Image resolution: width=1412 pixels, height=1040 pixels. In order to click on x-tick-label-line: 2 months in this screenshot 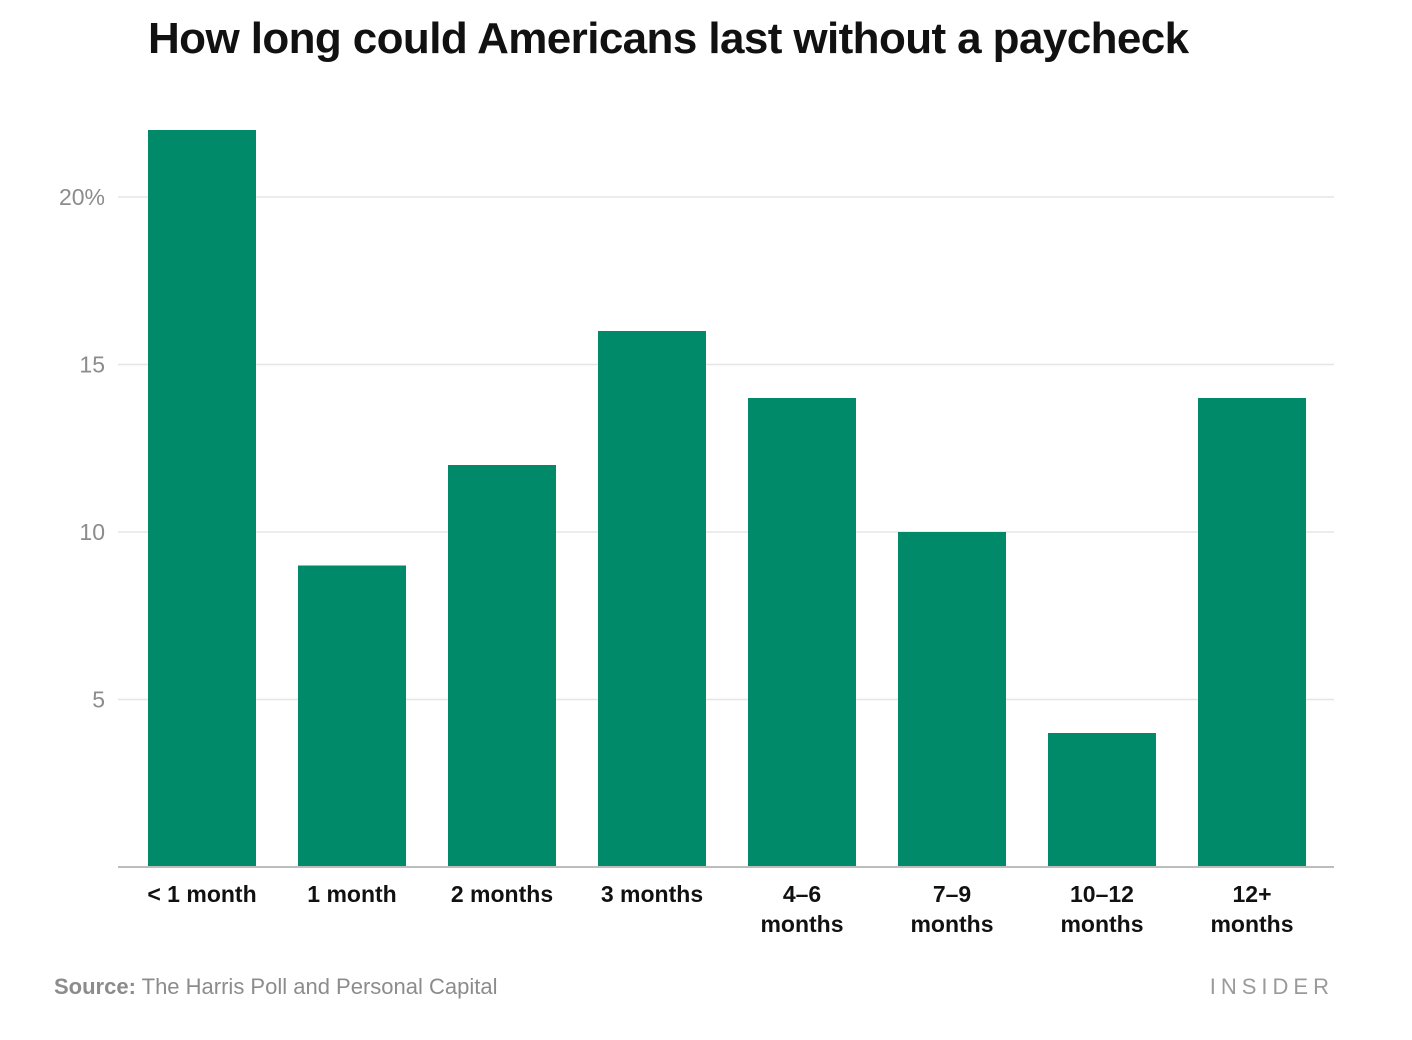, I will do `click(502, 894)`.